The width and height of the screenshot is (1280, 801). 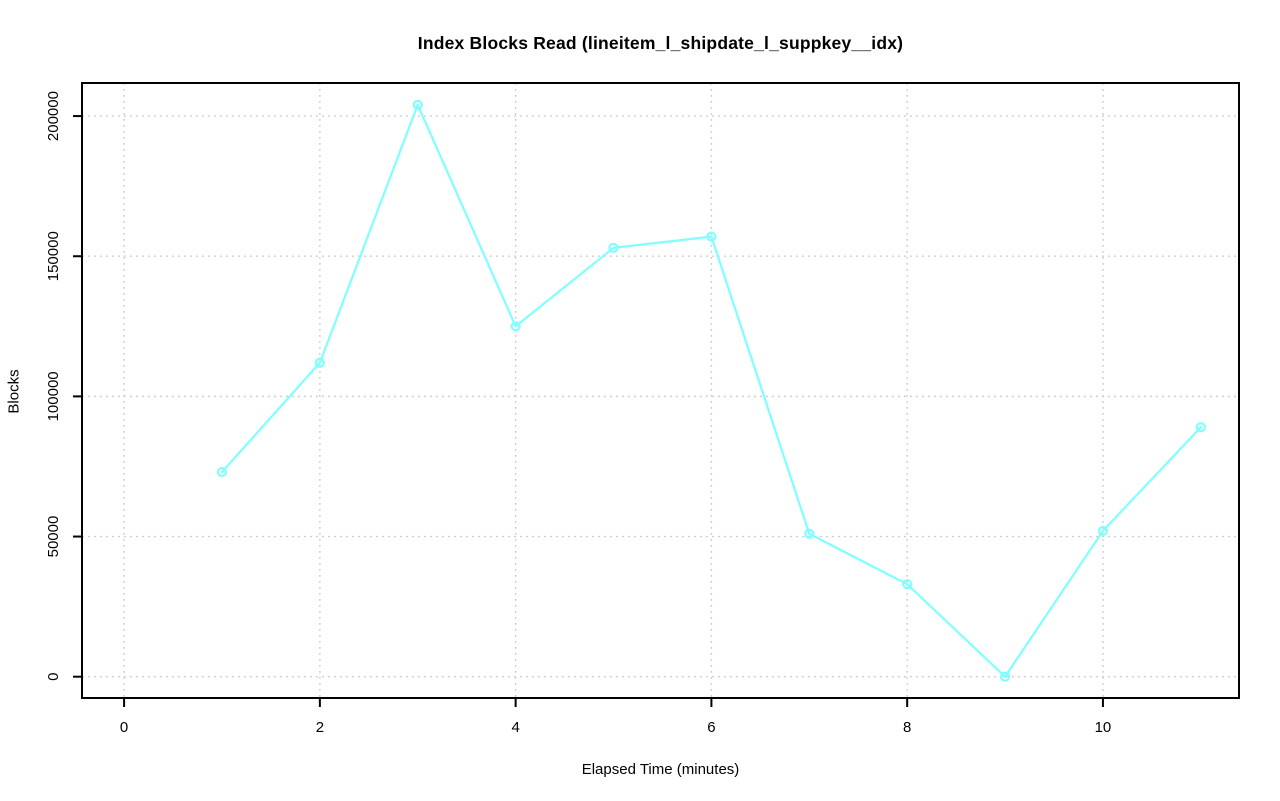 What do you see at coordinates (660, 769) in the screenshot?
I see `x-axis-label: Elapsed Time (minutes)` at bounding box center [660, 769].